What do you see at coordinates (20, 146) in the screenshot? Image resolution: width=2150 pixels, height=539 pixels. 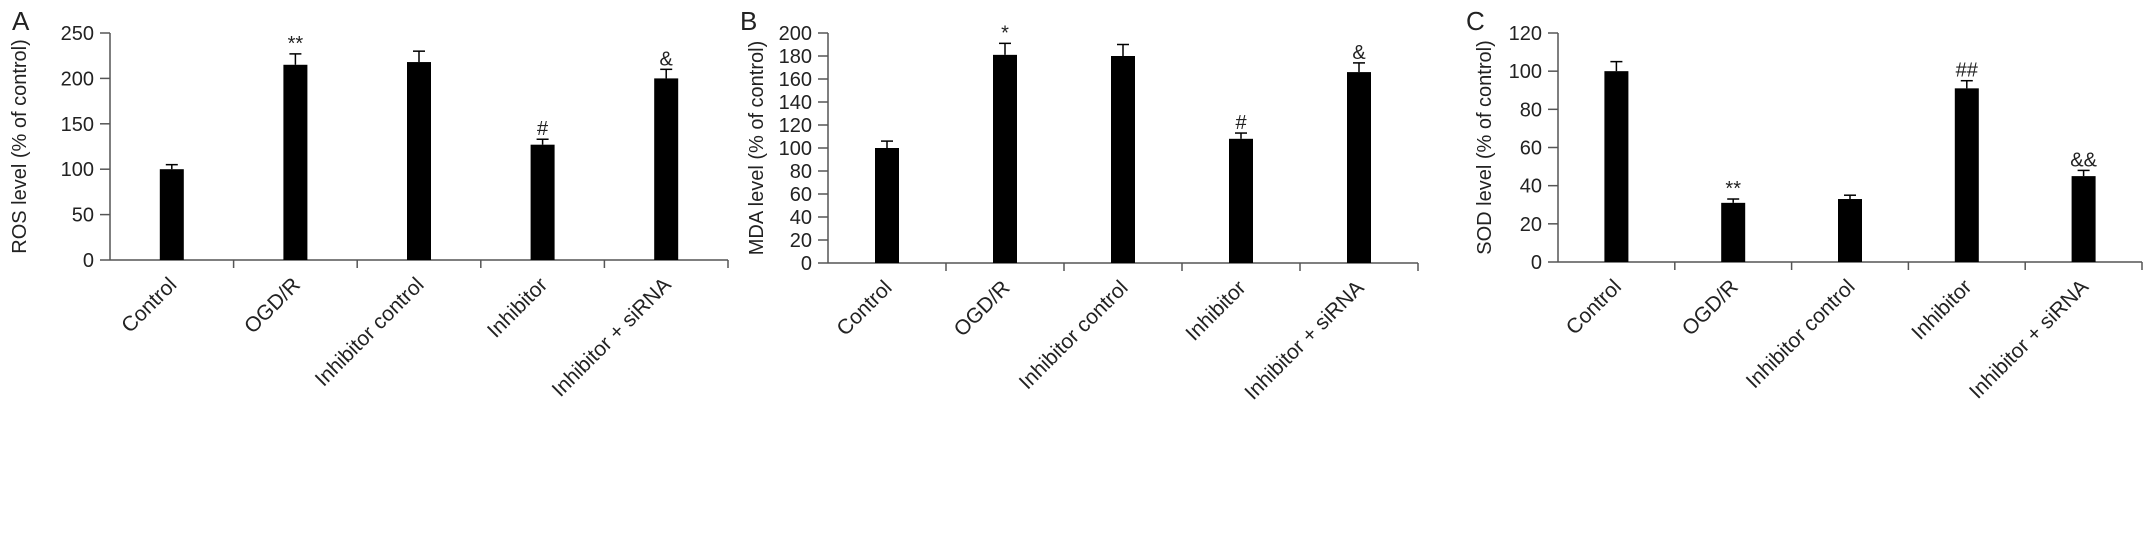 I see `y-axis-label: ROS level (% of control)` at bounding box center [20, 146].